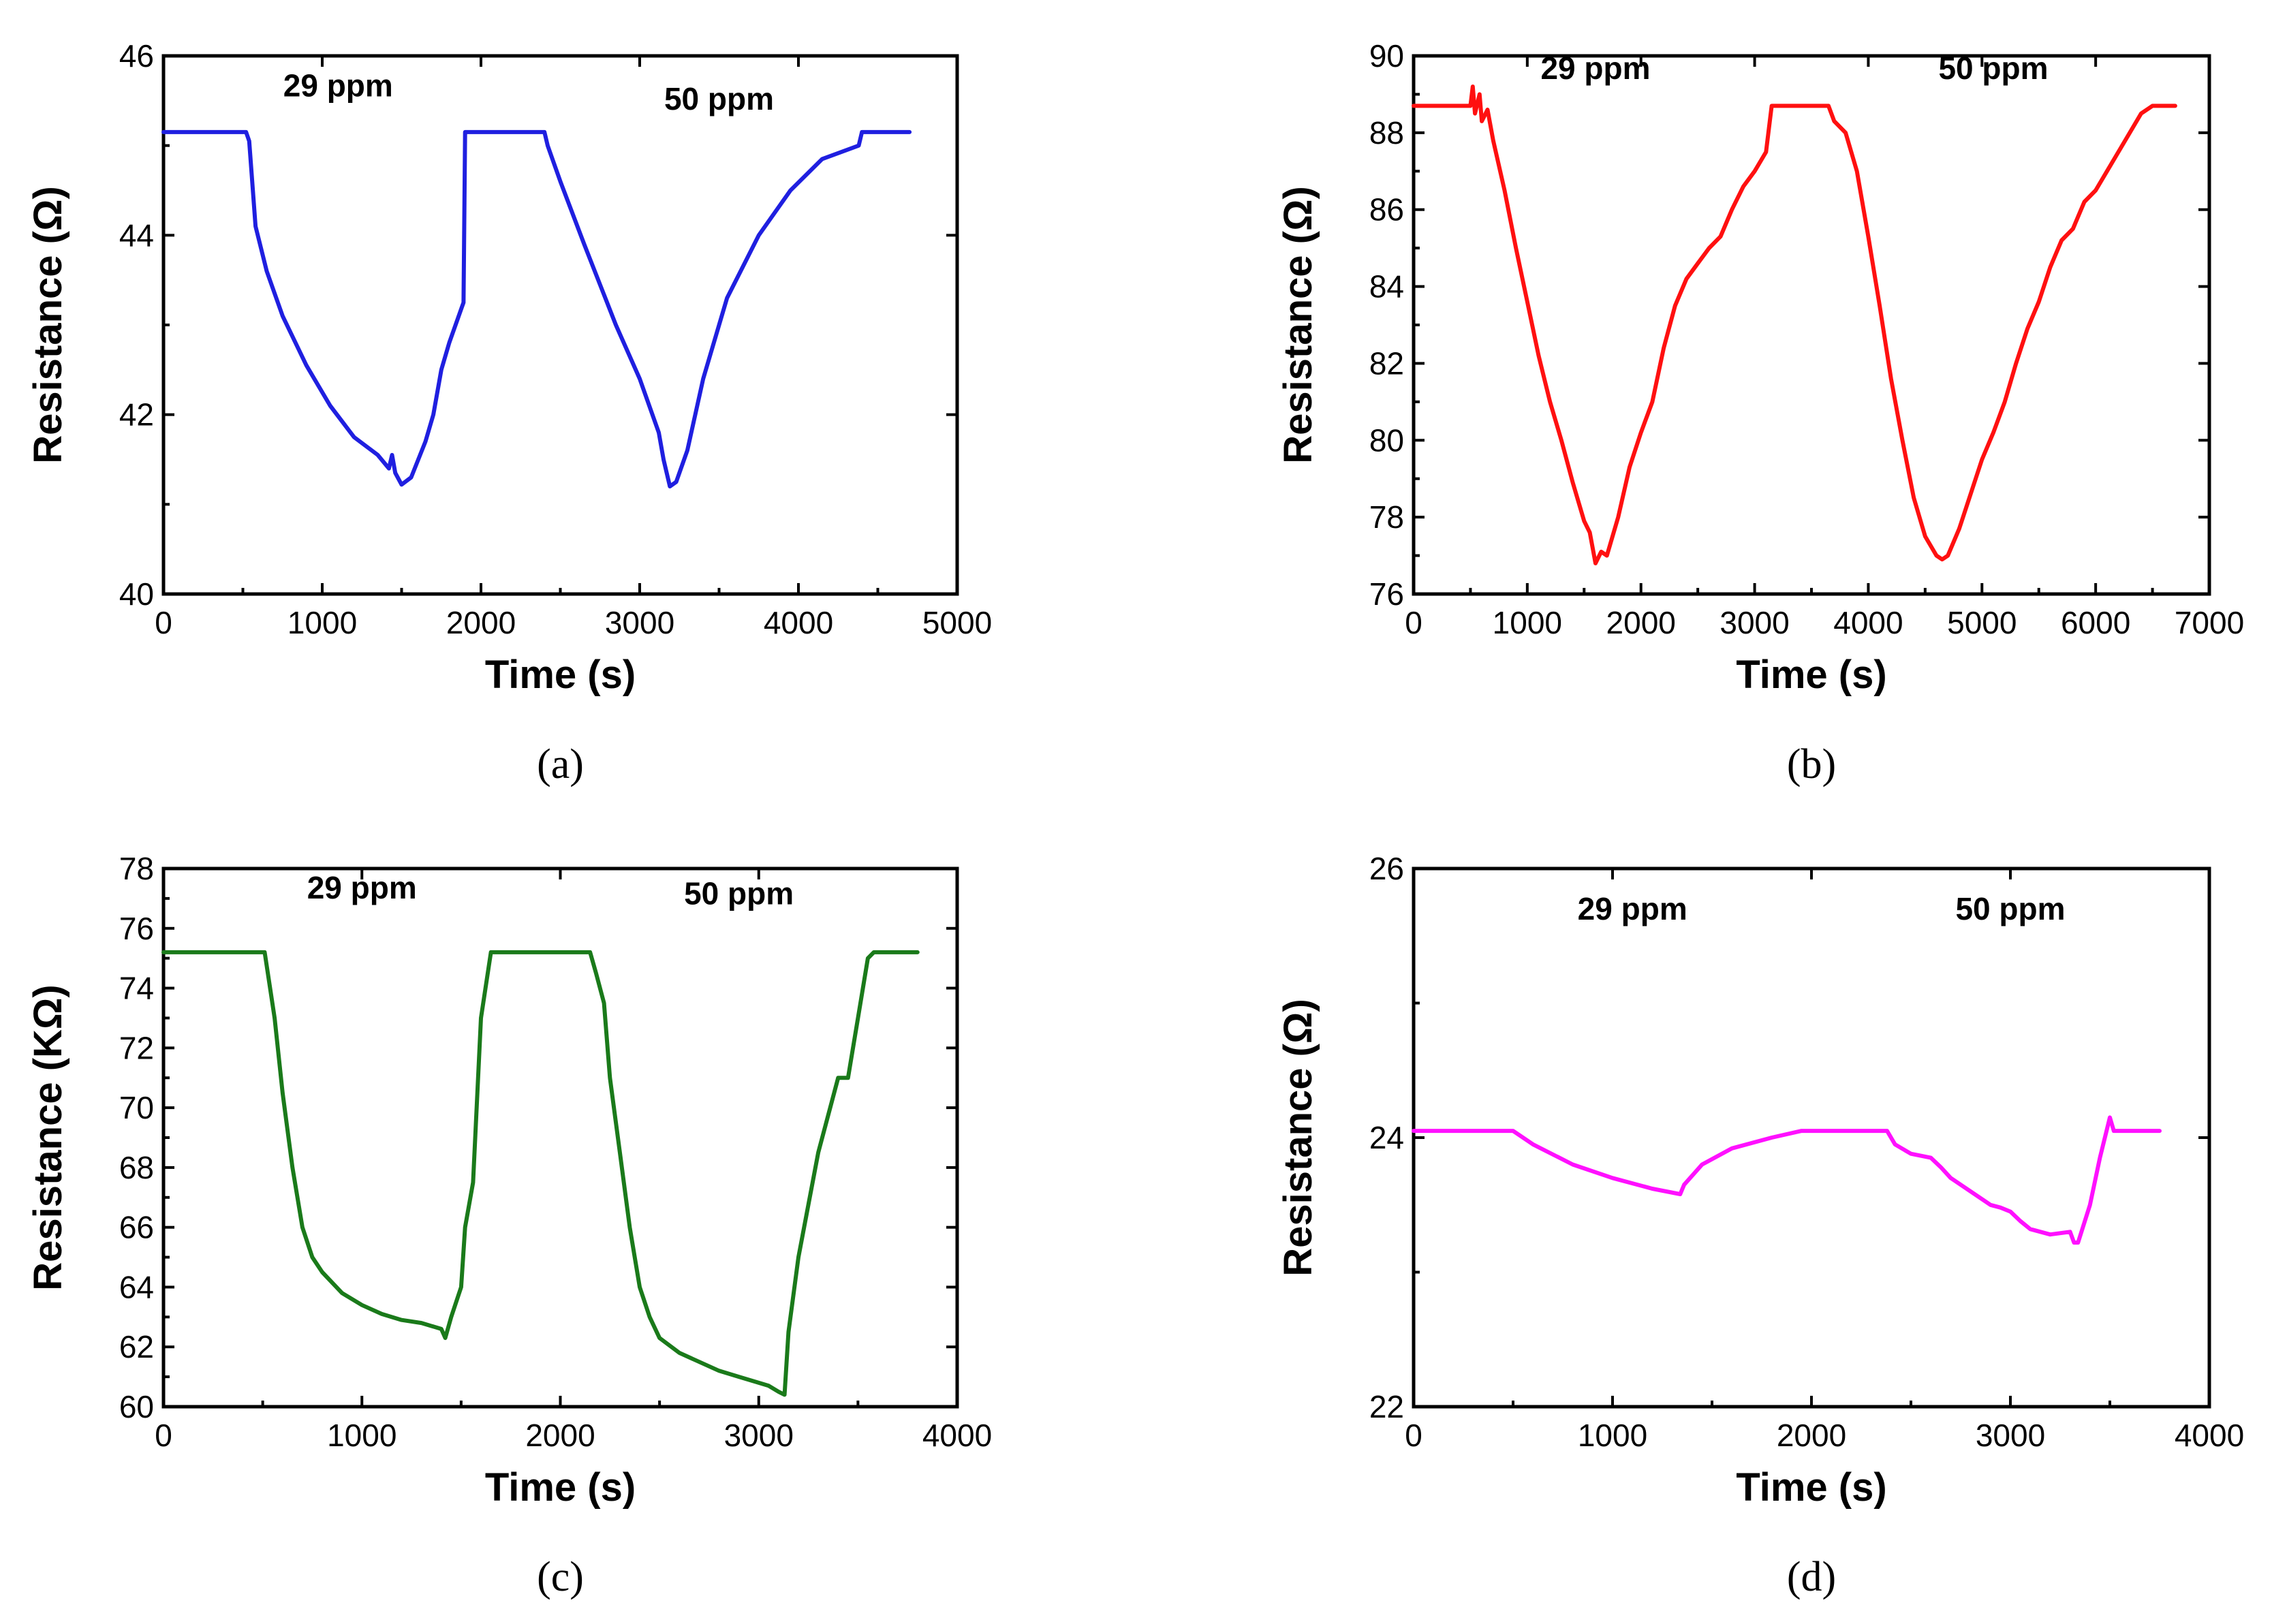 The height and width of the screenshot is (1624, 2272). What do you see at coordinates (1387, 286) in the screenshot?
I see `y-tick-label: 84` at bounding box center [1387, 286].